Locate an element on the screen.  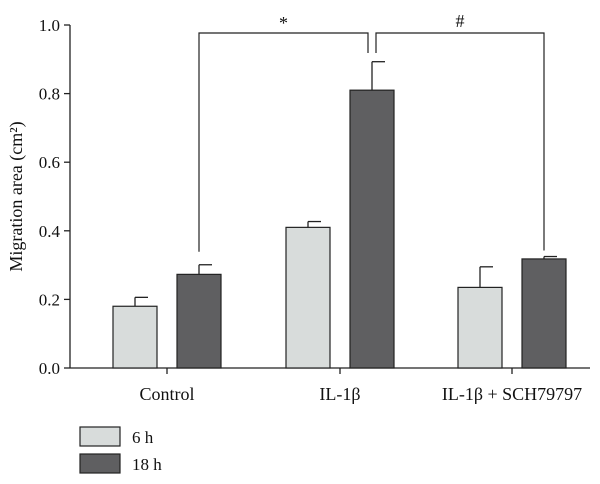
y-tick-label: 0.2 is located at coordinates (49, 299).